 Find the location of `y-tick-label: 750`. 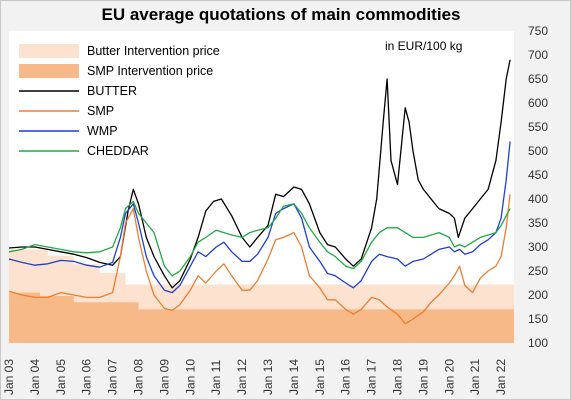

y-tick-label: 750 is located at coordinates (538, 31).